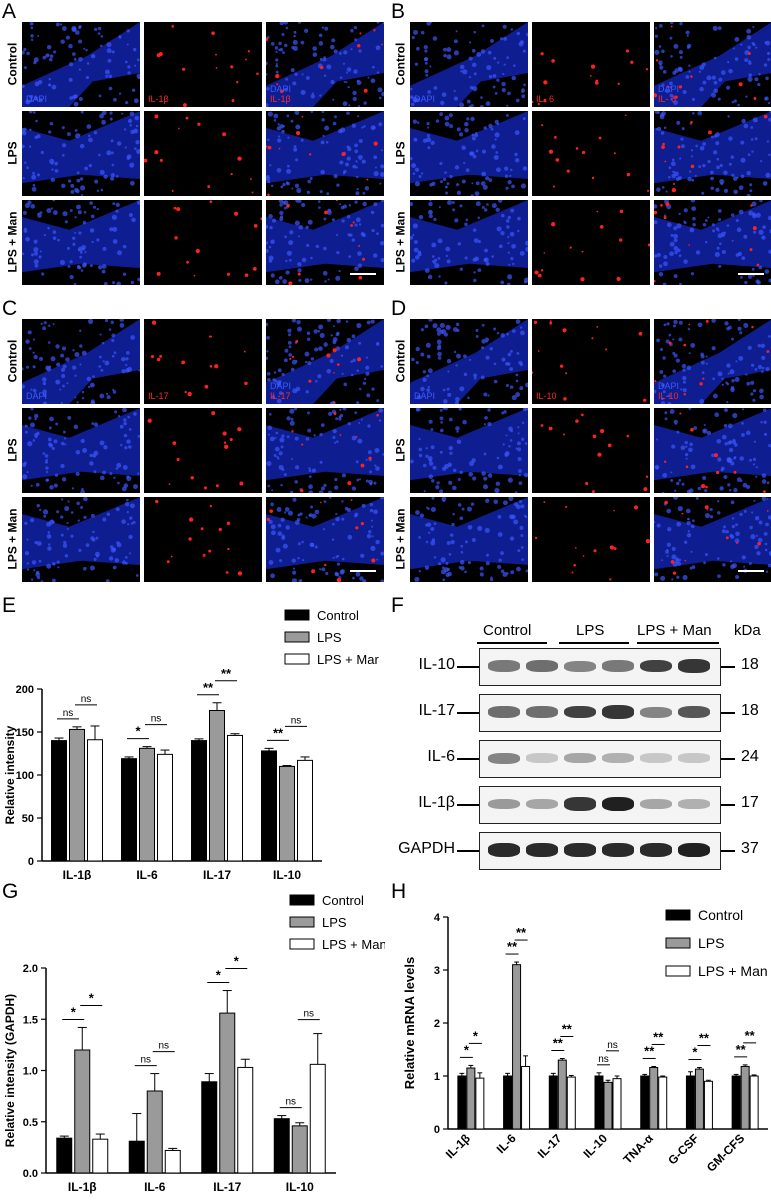 The image size is (771, 1200). What do you see at coordinates (305, 810) in the screenshot?
I see `bar-lpsmar` at bounding box center [305, 810].